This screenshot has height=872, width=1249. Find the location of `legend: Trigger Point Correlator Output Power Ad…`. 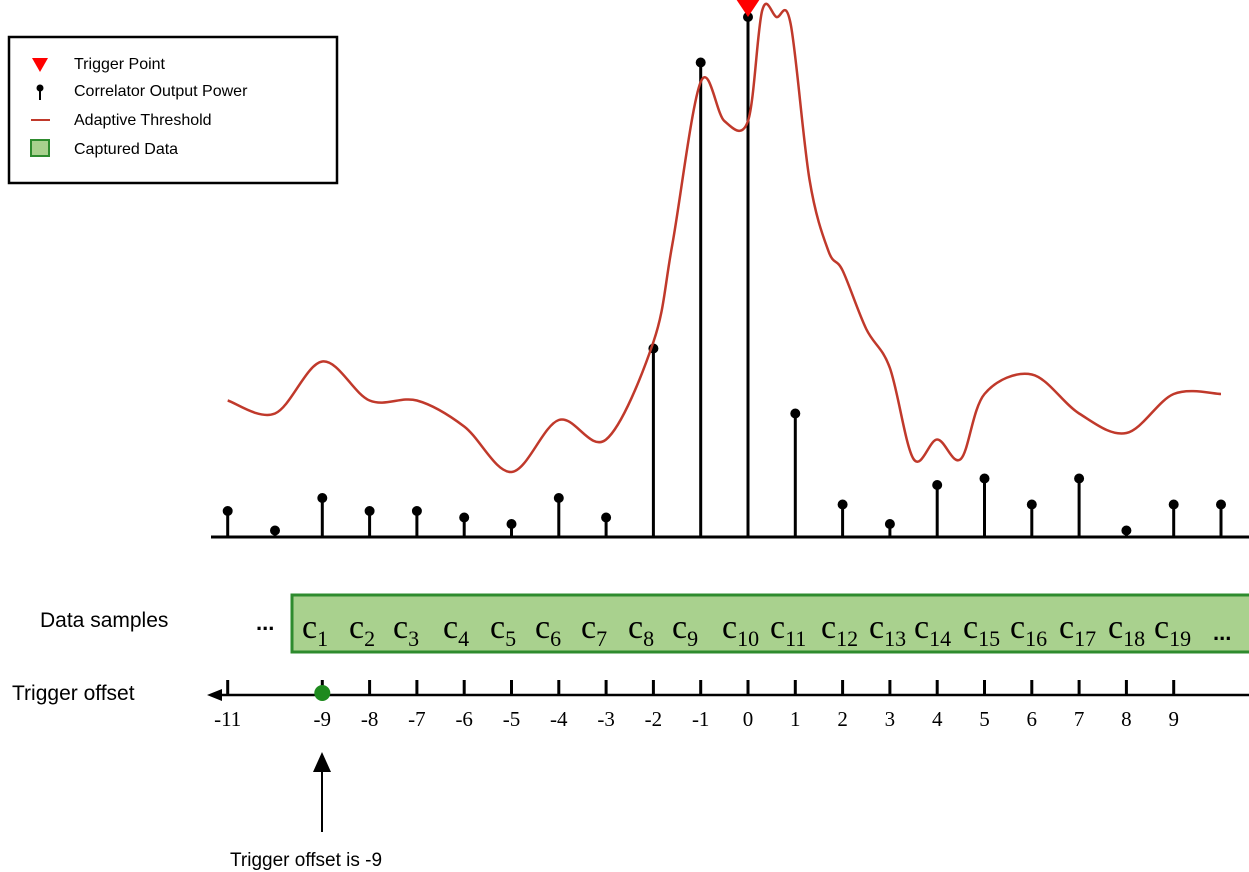

legend: Trigger Point Correlator Output Power Ad… is located at coordinates (173, 110).